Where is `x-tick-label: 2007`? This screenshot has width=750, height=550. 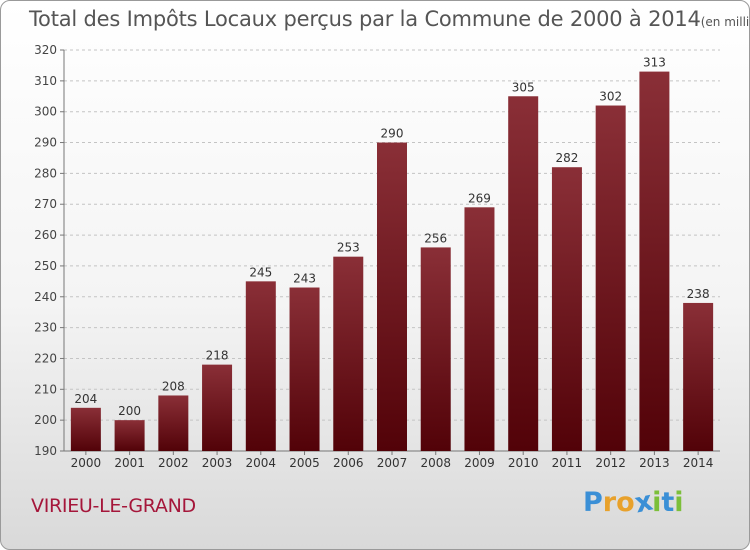
x-tick-label: 2007 is located at coordinates (392, 463).